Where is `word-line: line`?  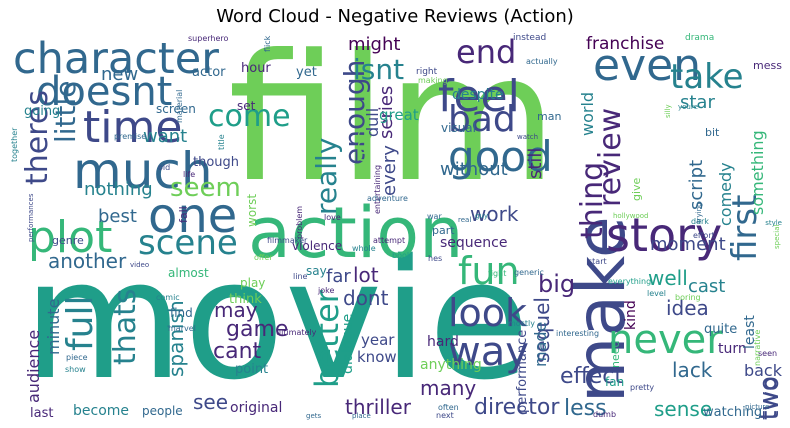 word-line: line is located at coordinates (300, 276).